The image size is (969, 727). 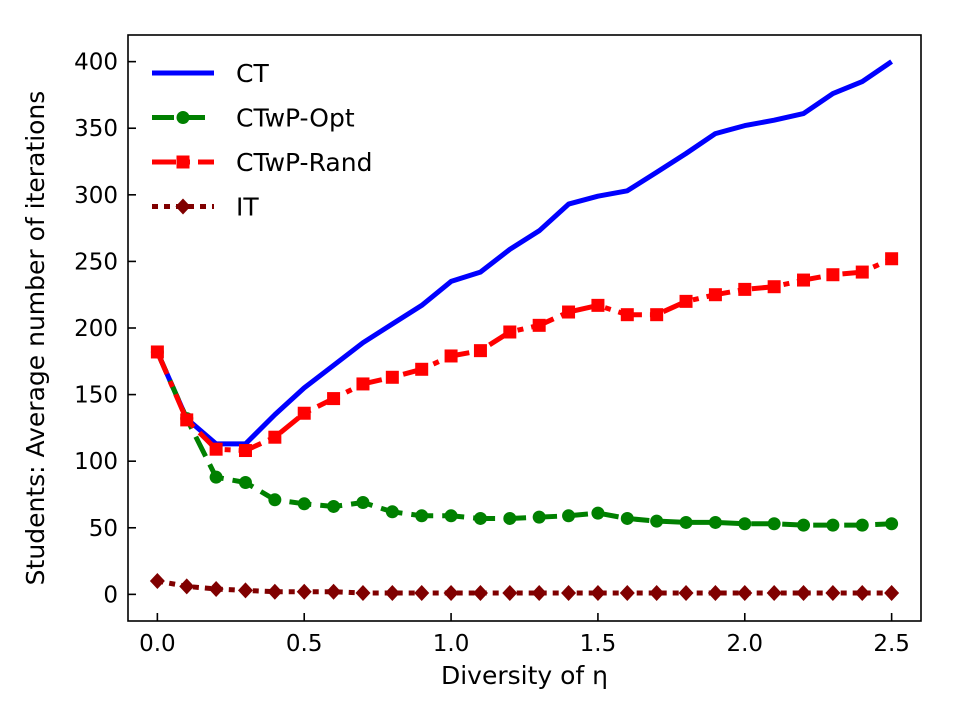 What do you see at coordinates (103, 529) in the screenshot?
I see `y-tick-label-1: 50` at bounding box center [103, 529].